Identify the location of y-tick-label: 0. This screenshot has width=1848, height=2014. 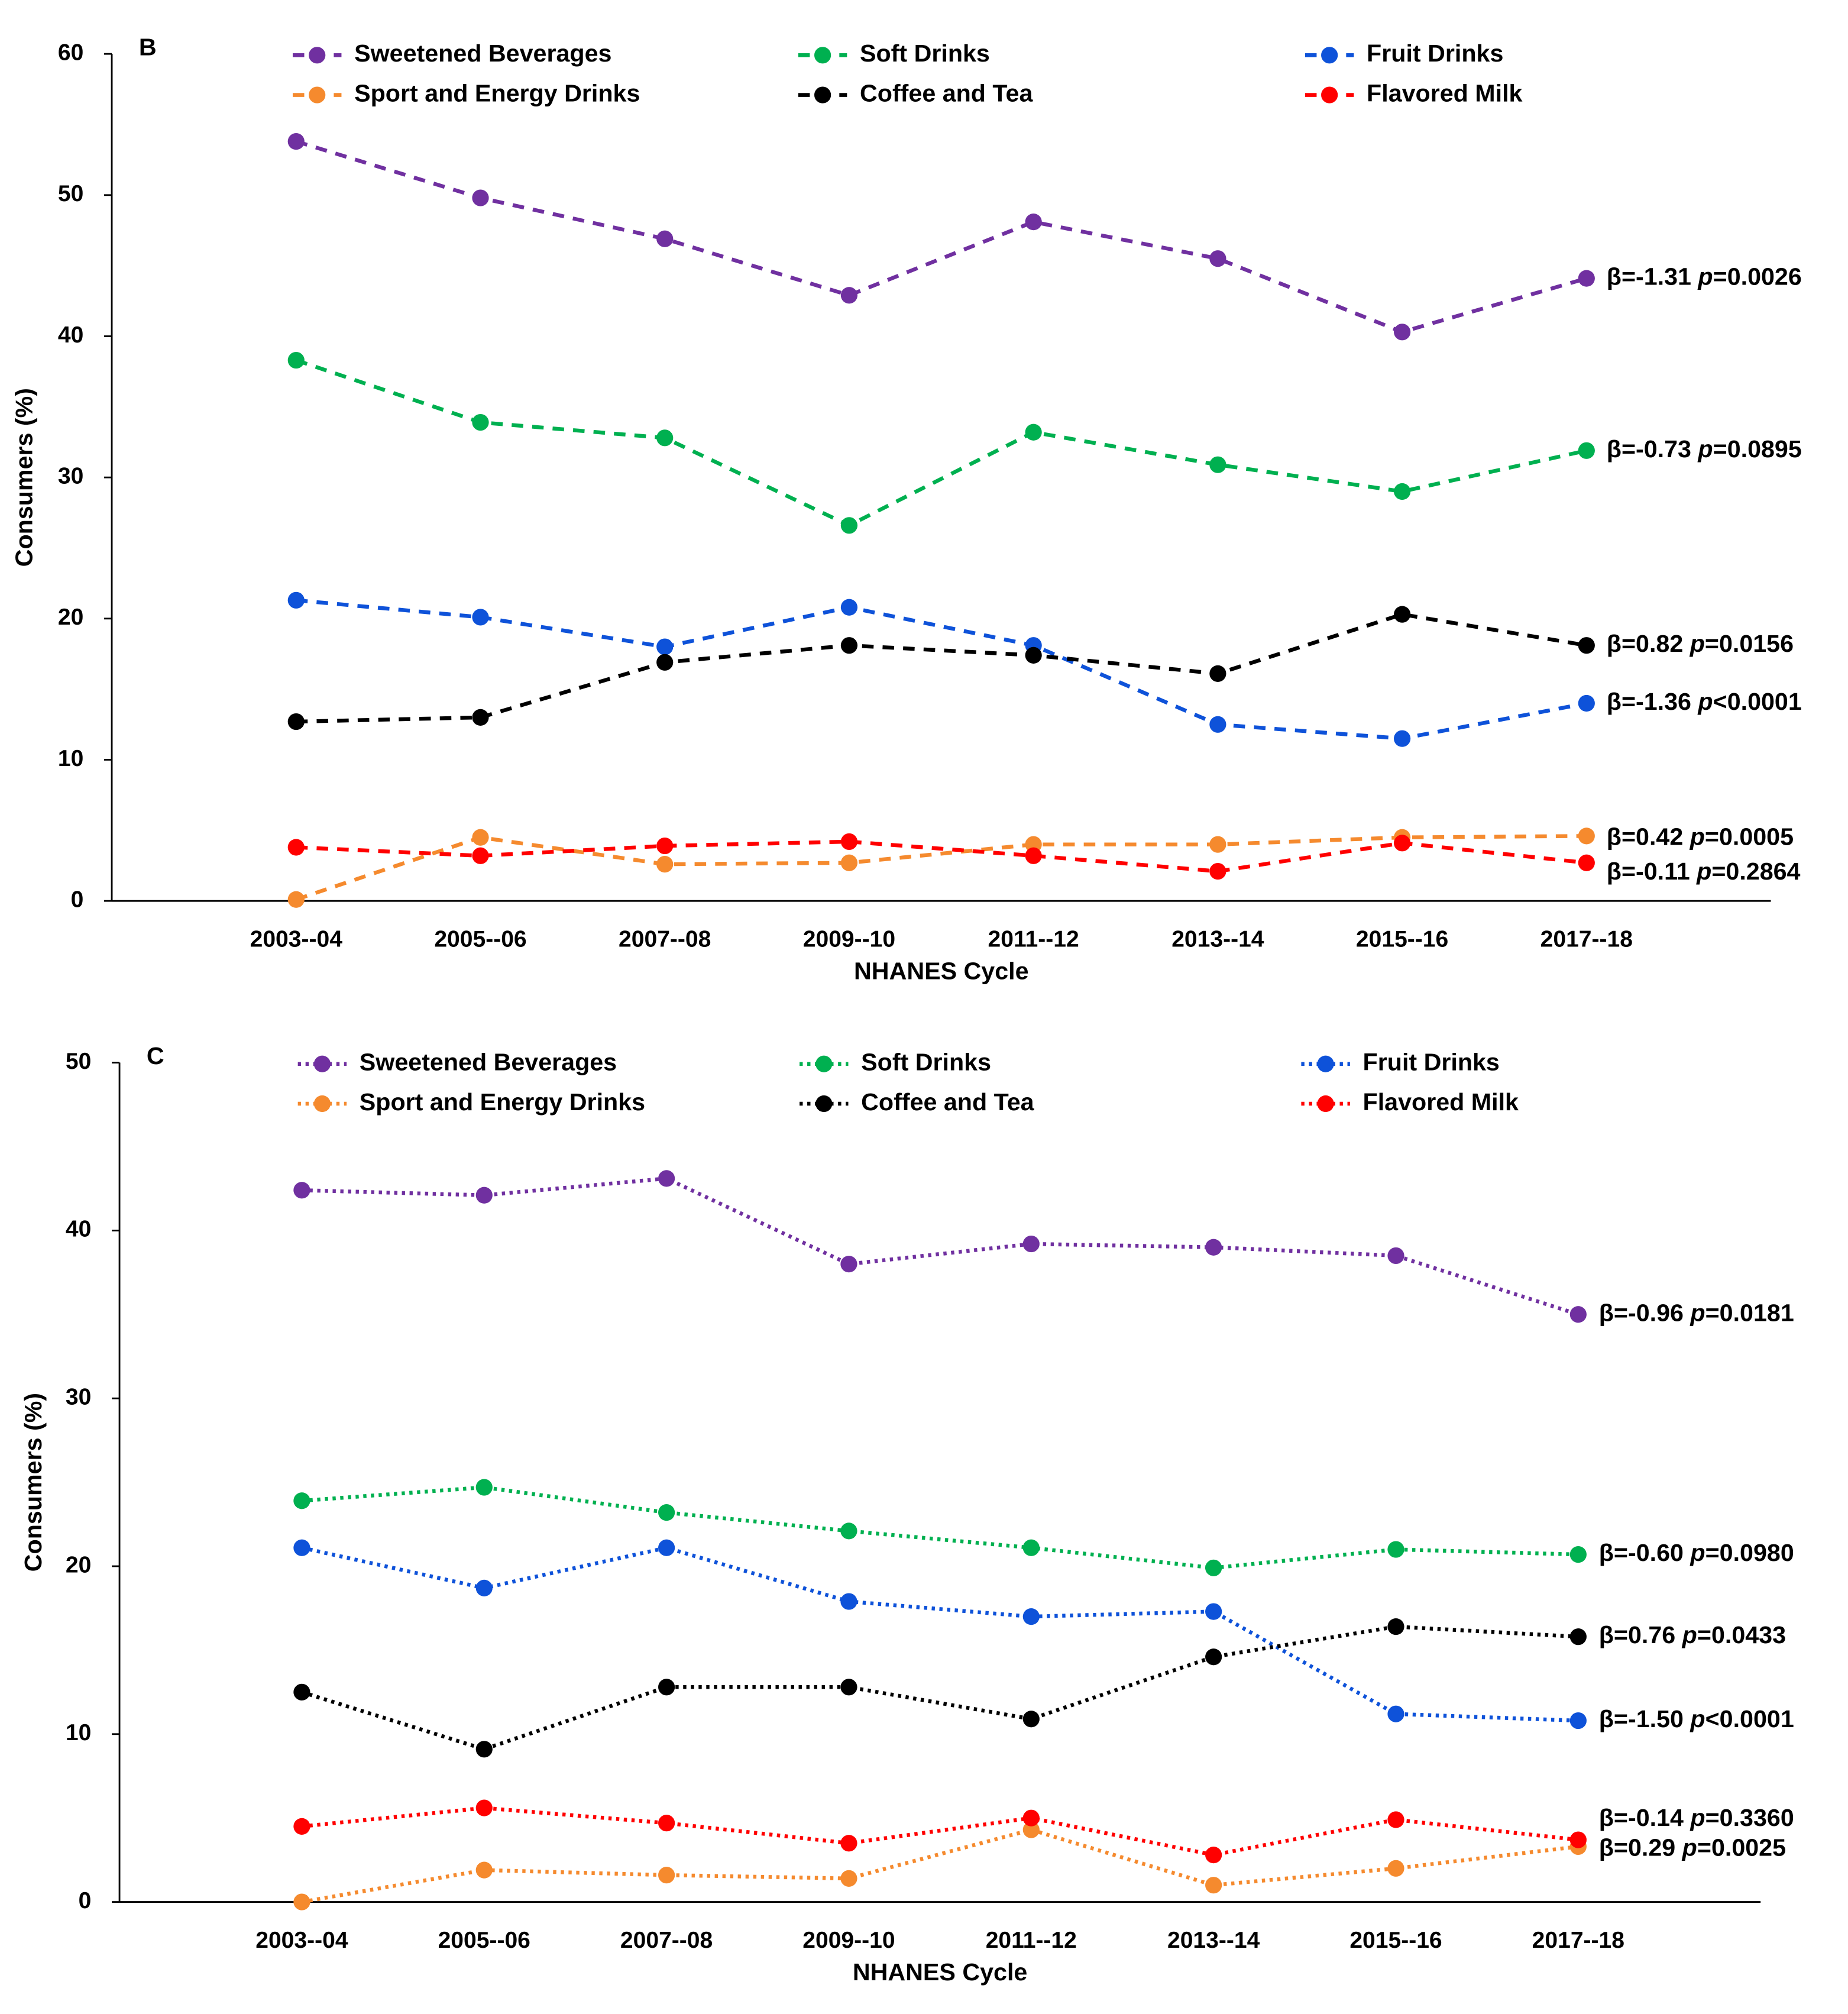
(77, 899).